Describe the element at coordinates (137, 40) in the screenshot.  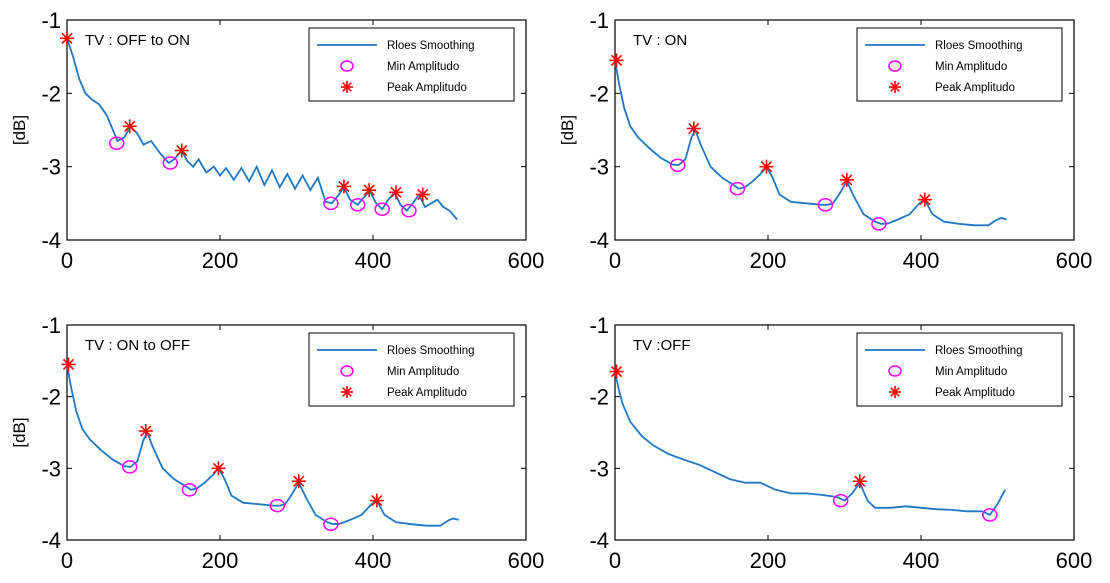
I see `panel-title: TV : OFF to ON` at that location.